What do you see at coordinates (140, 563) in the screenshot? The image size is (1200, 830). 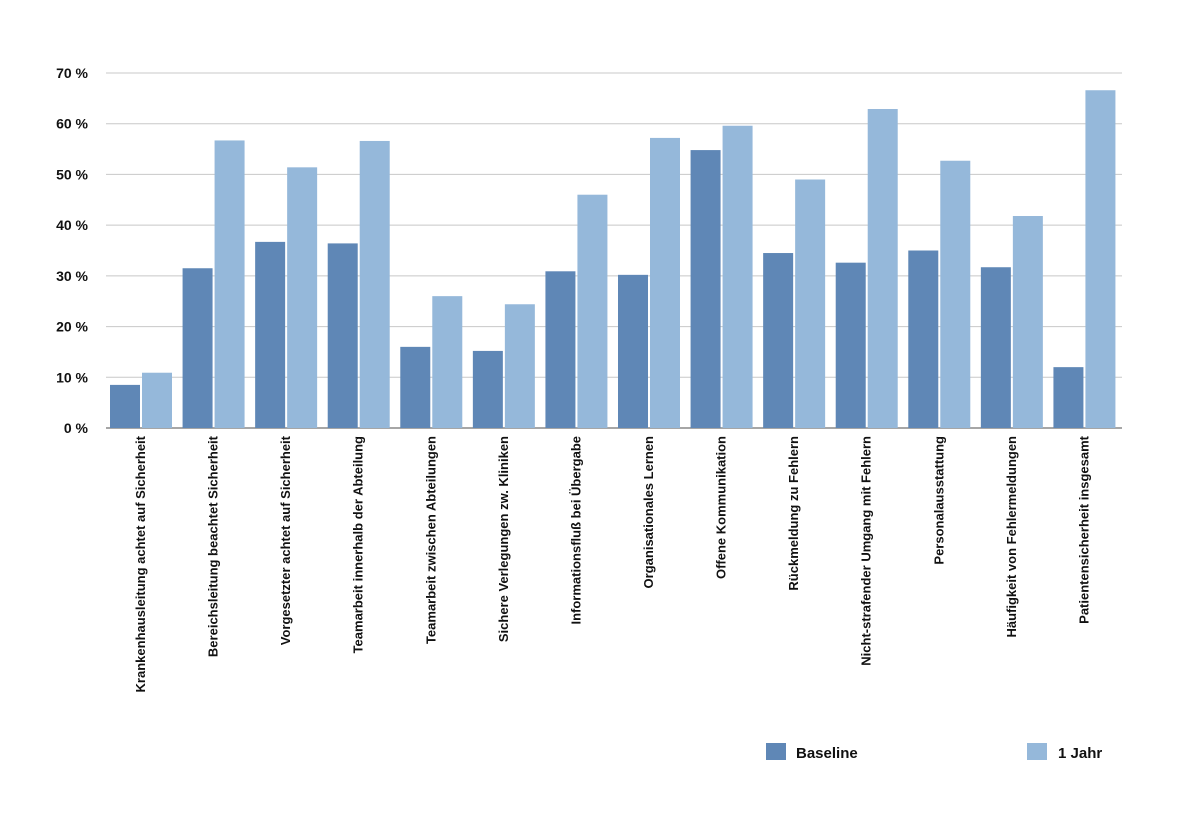 I see `x-tick-label: Krankenhausleitung achtet auf Sicherheit` at bounding box center [140, 563].